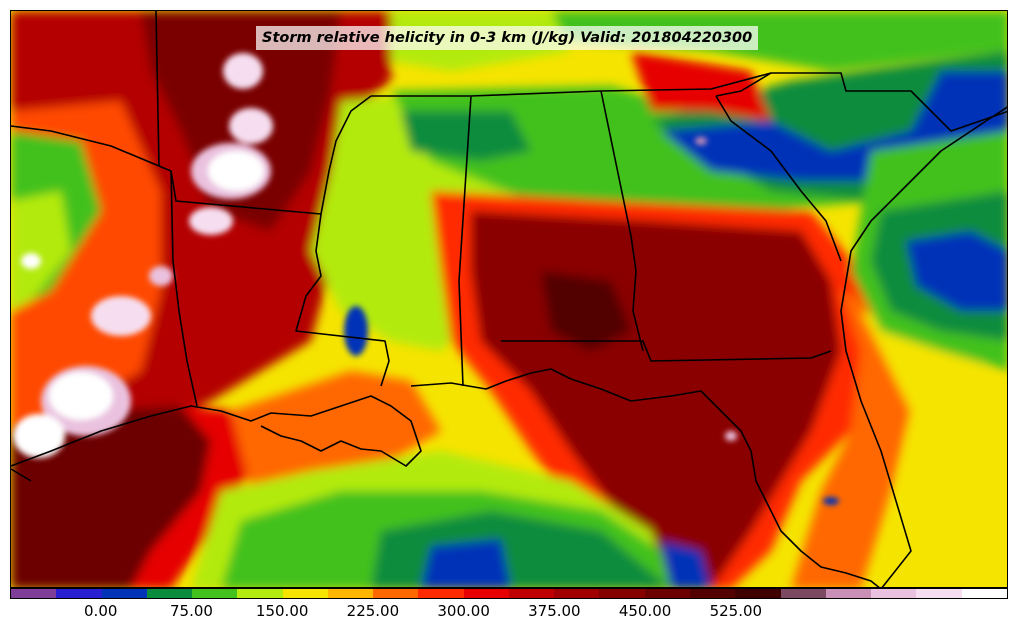  What do you see at coordinates (956, 271) in the screenshot?
I see `atlantic-blue` at bounding box center [956, 271].